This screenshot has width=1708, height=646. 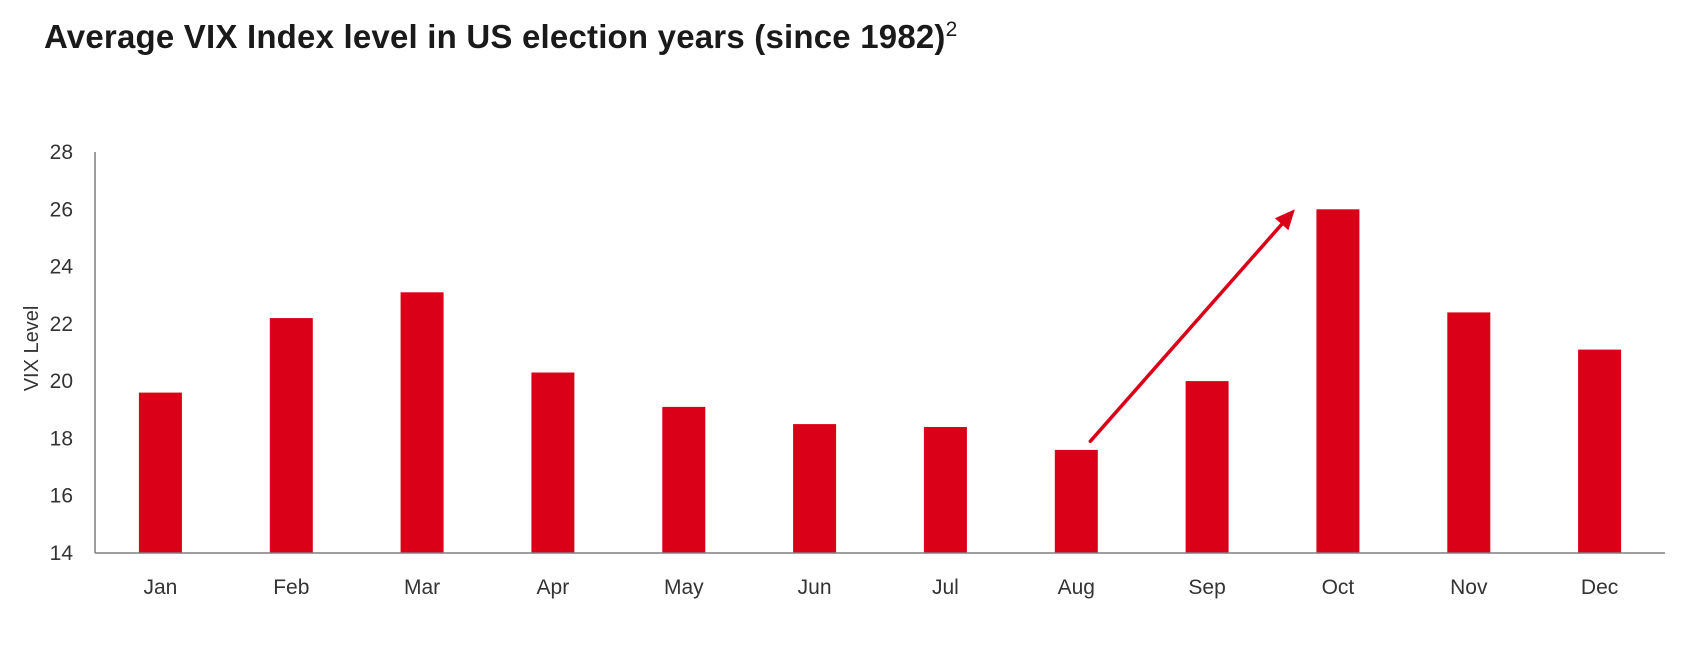 I want to click on y-tick-label: 28, so click(x=61, y=152).